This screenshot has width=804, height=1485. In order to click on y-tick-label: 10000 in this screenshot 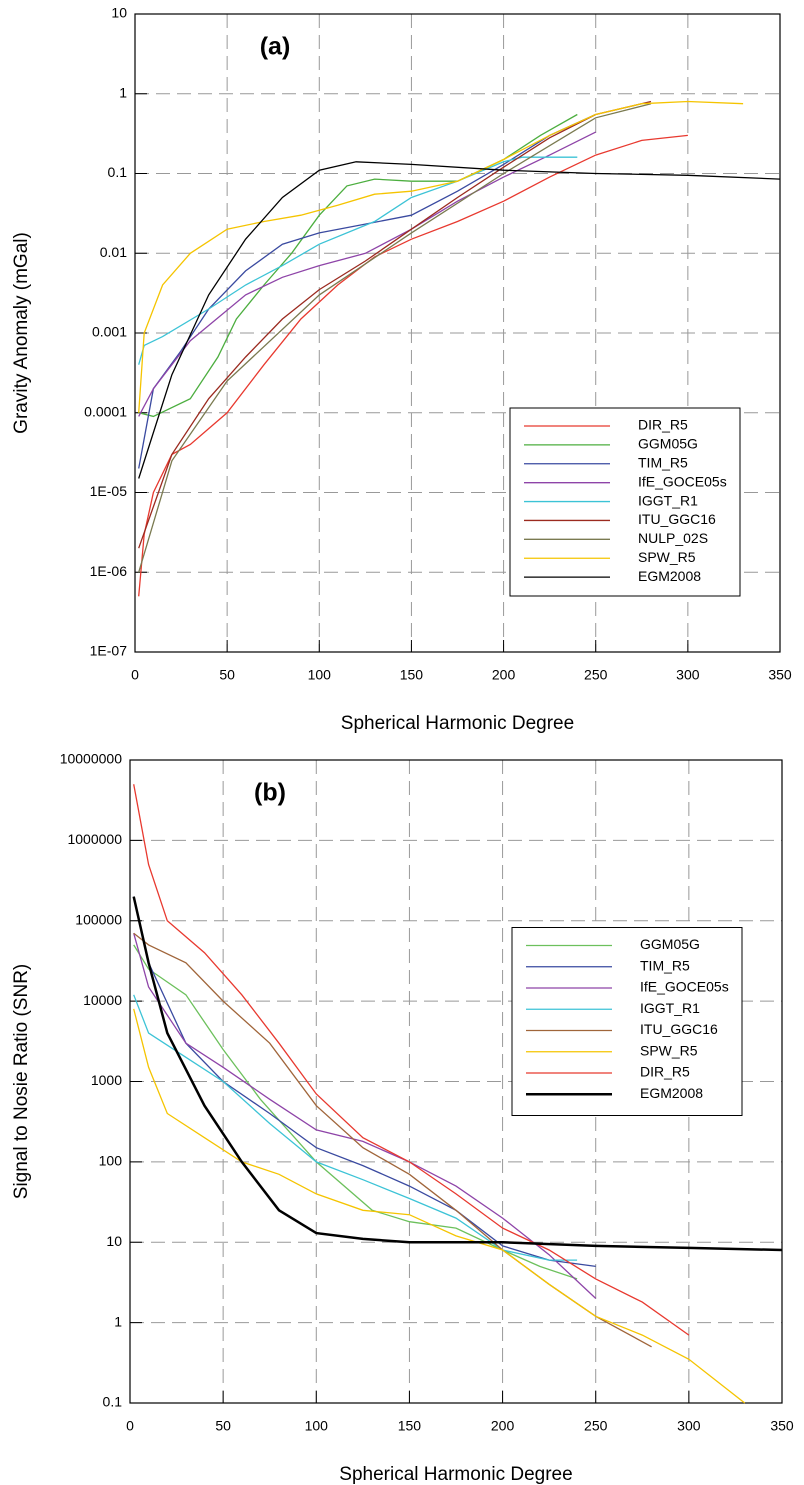, I will do `click(102, 1000)`.